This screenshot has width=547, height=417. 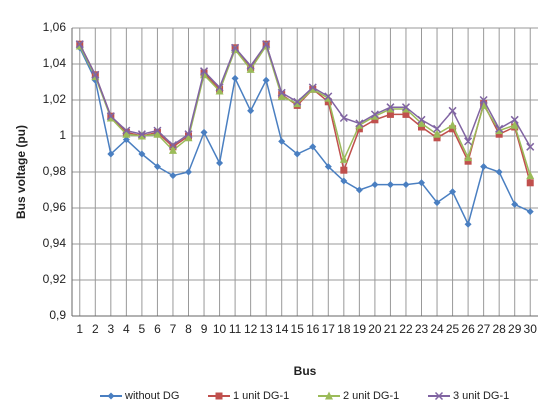 I want to click on x-tick-label: 7, so click(x=173, y=329).